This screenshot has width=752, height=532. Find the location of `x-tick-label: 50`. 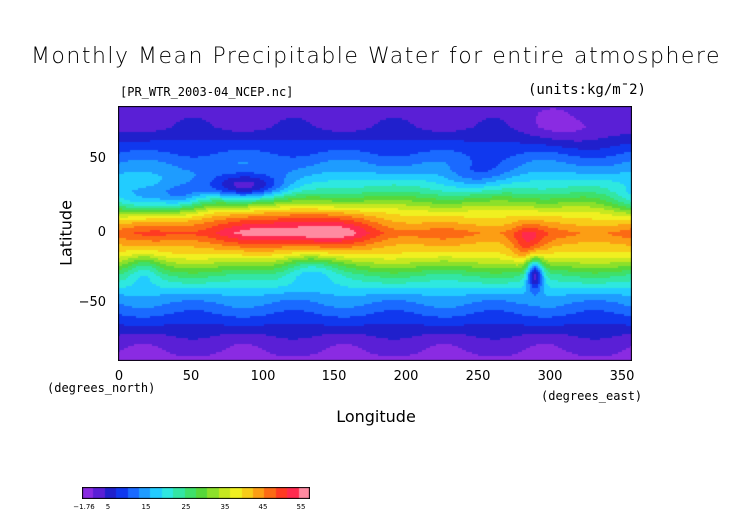

x-tick-label: 50 is located at coordinates (191, 376).